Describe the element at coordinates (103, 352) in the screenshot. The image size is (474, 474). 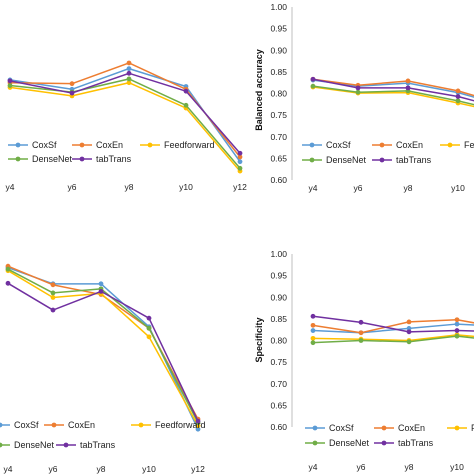
I see `series-line-tabtrans` at that location.